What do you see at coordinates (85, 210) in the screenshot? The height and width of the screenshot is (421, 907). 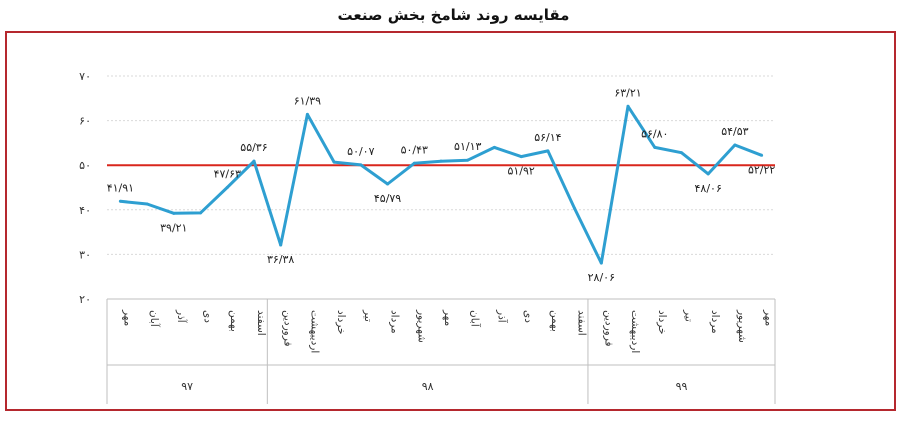 I see `y-tick-label: ۴۰` at bounding box center [85, 210].